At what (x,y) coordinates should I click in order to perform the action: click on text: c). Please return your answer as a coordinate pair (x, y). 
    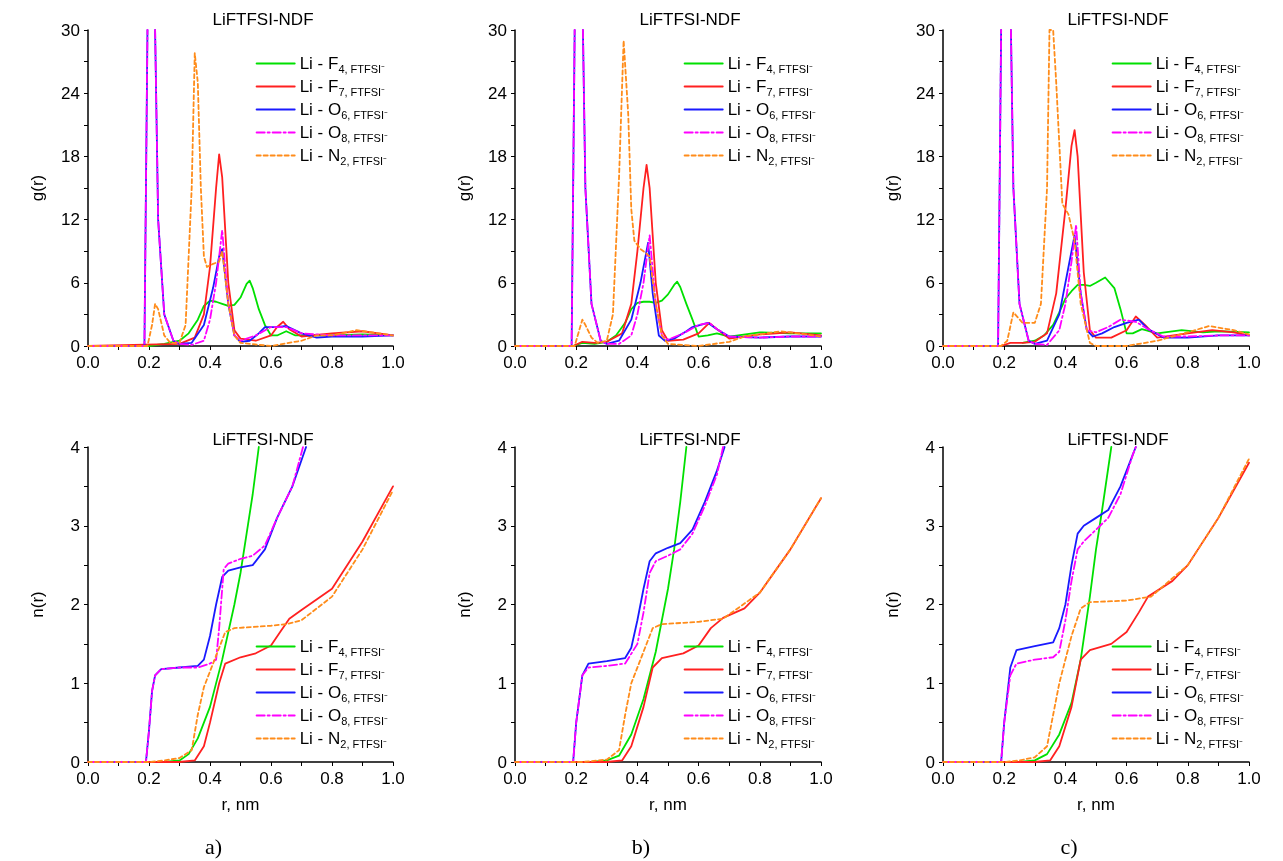
    Looking at the image, I should click on (1069, 846).